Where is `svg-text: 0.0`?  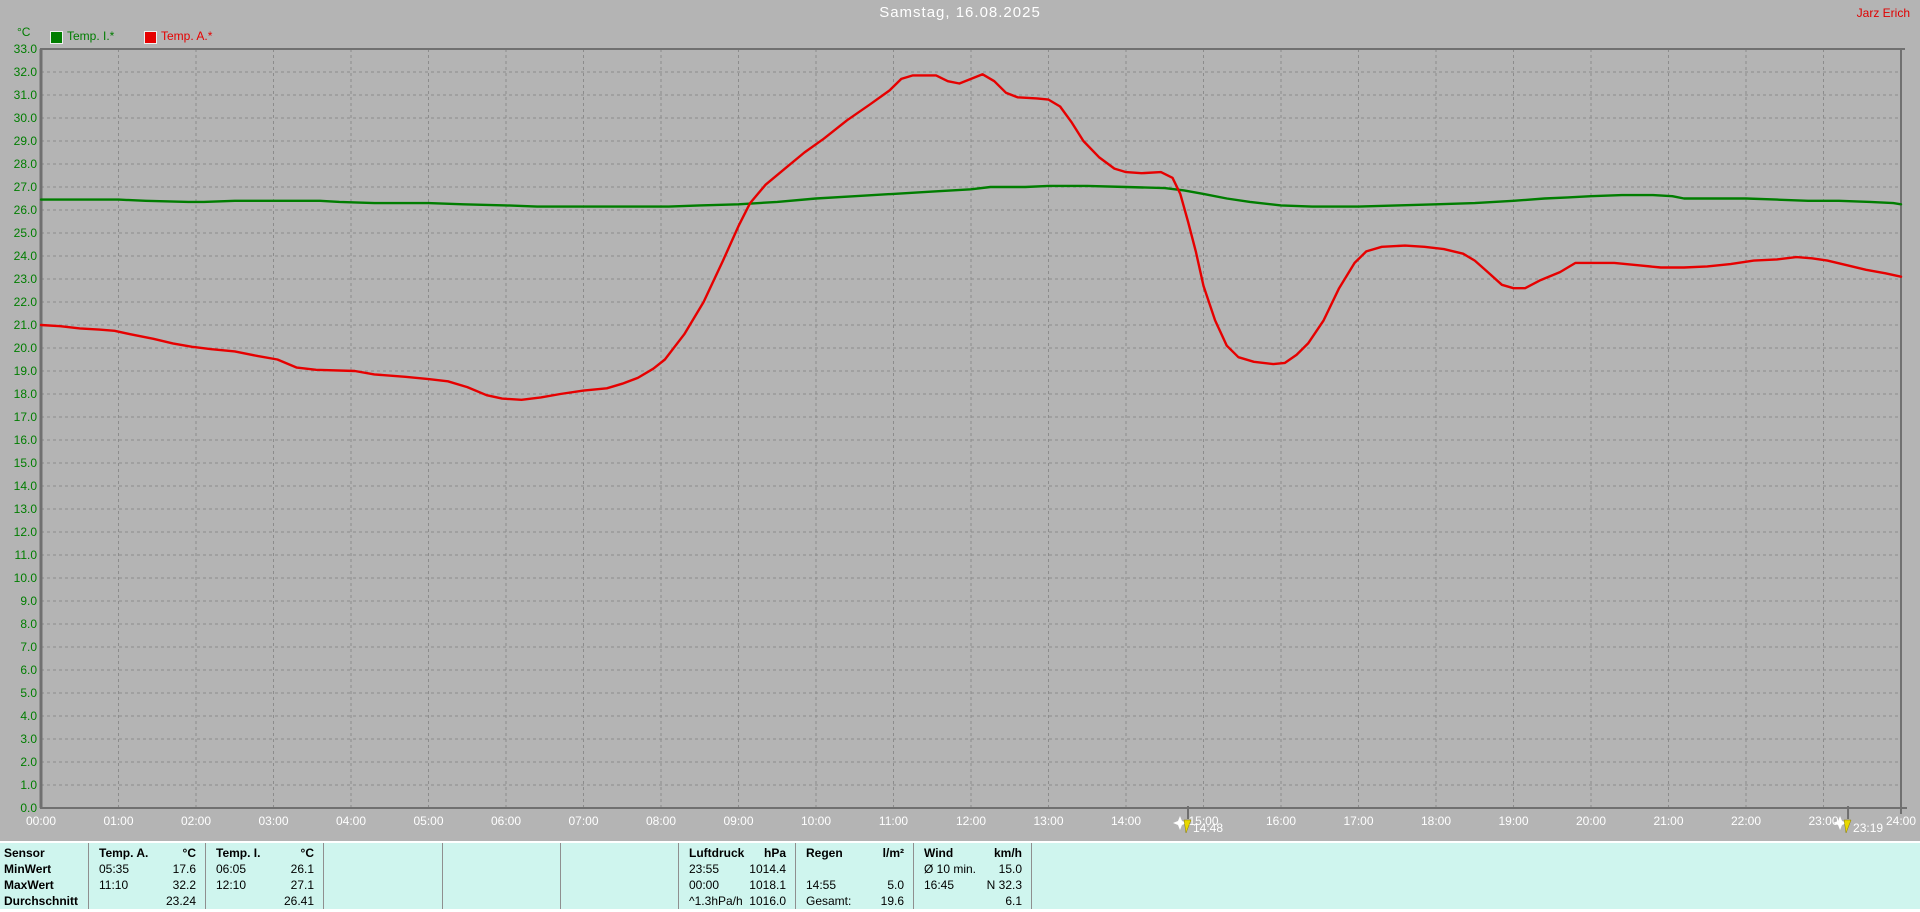
svg-text: 0.0 is located at coordinates (28, 808).